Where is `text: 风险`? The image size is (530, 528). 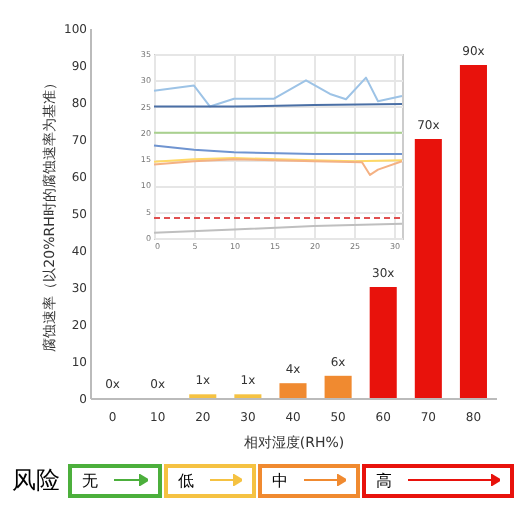
text: 风险 is located at coordinates (37, 480).